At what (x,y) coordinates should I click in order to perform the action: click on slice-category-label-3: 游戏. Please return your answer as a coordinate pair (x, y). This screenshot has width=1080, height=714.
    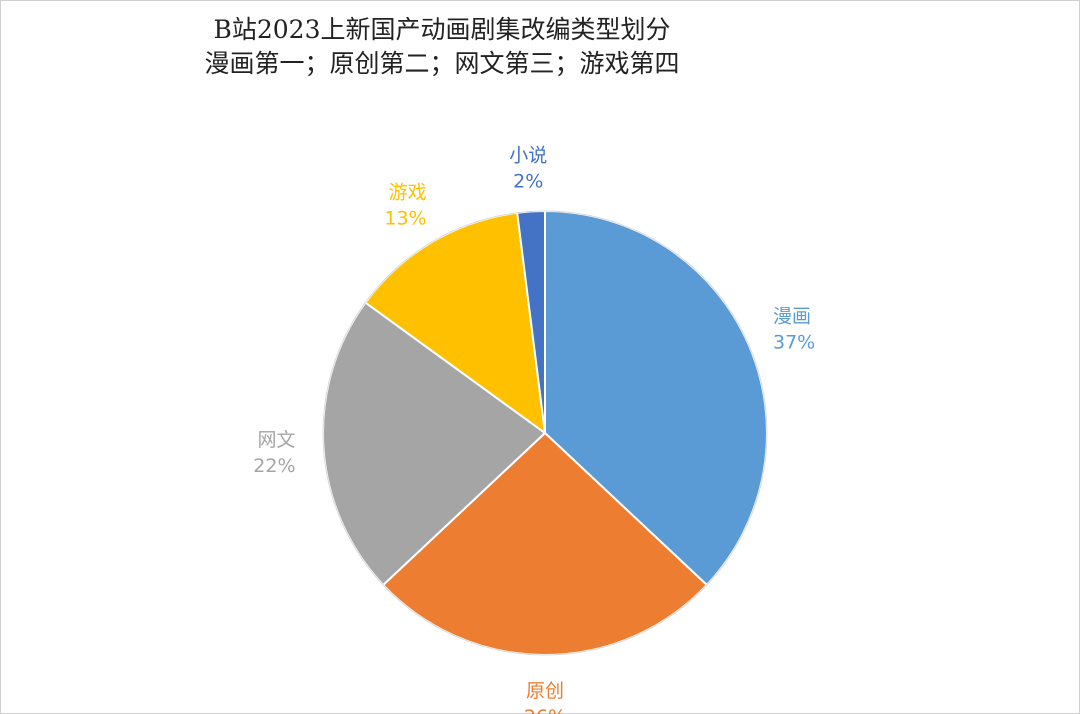
    Looking at the image, I should click on (408, 192).